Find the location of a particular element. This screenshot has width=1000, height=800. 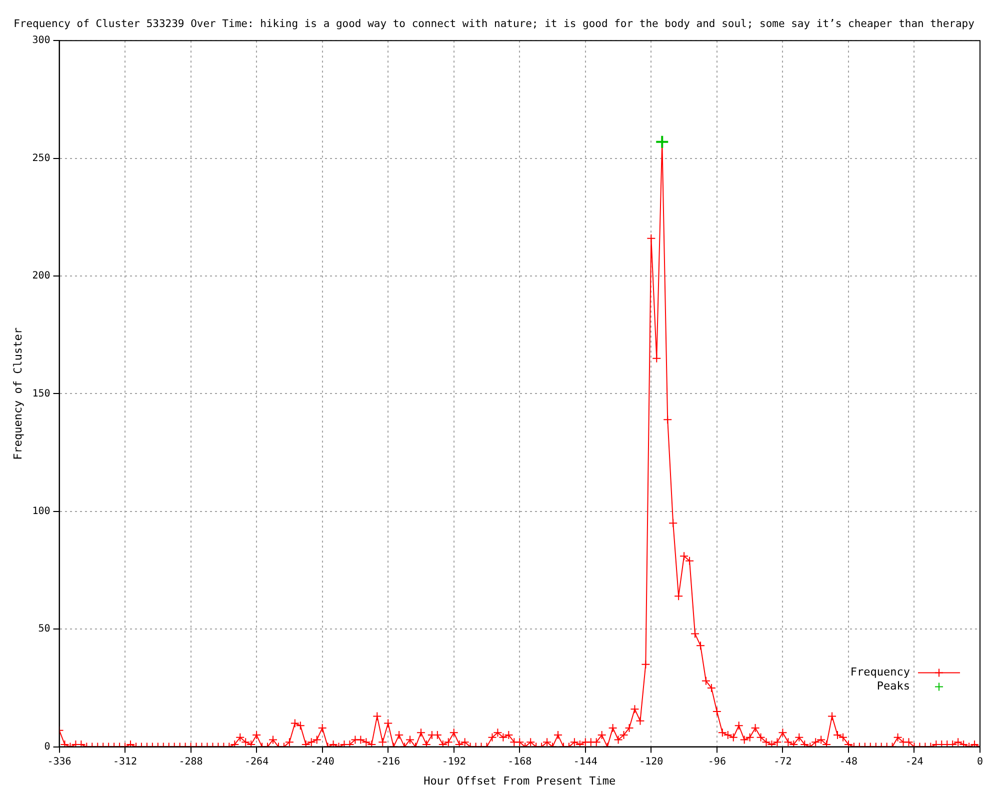

x-tick-label: 0 is located at coordinates (980, 762).